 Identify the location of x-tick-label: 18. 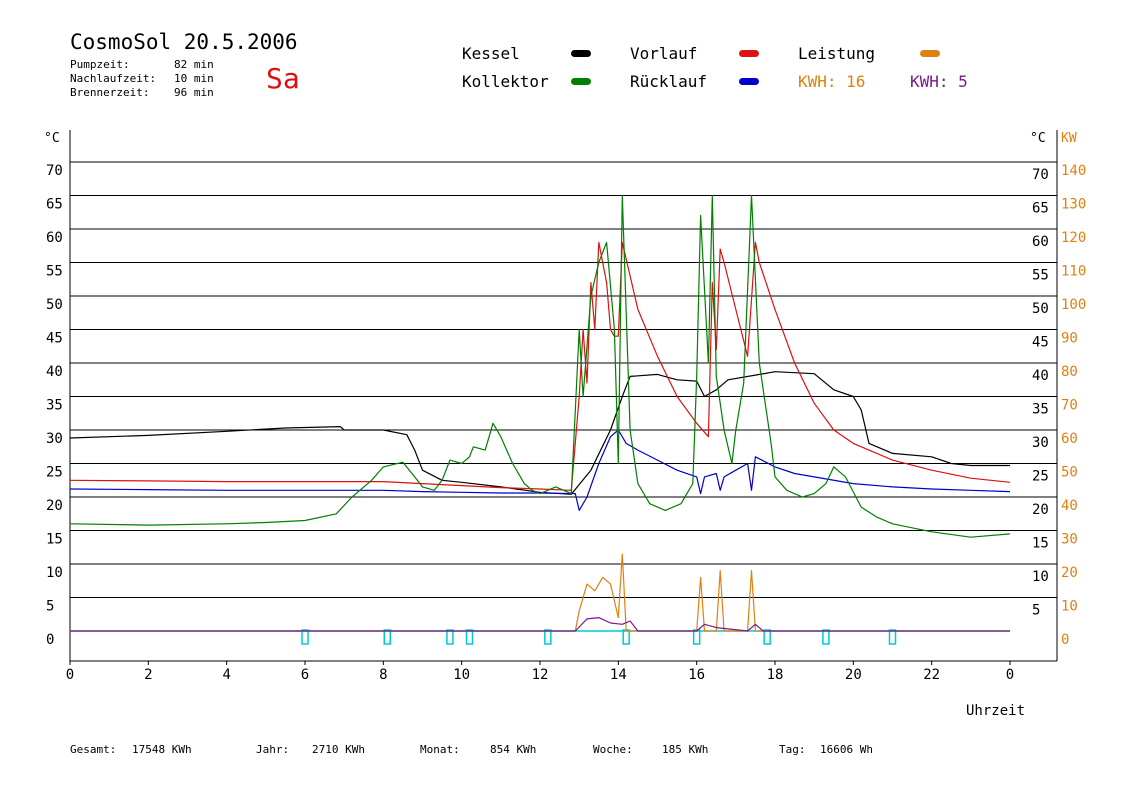
(775, 675).